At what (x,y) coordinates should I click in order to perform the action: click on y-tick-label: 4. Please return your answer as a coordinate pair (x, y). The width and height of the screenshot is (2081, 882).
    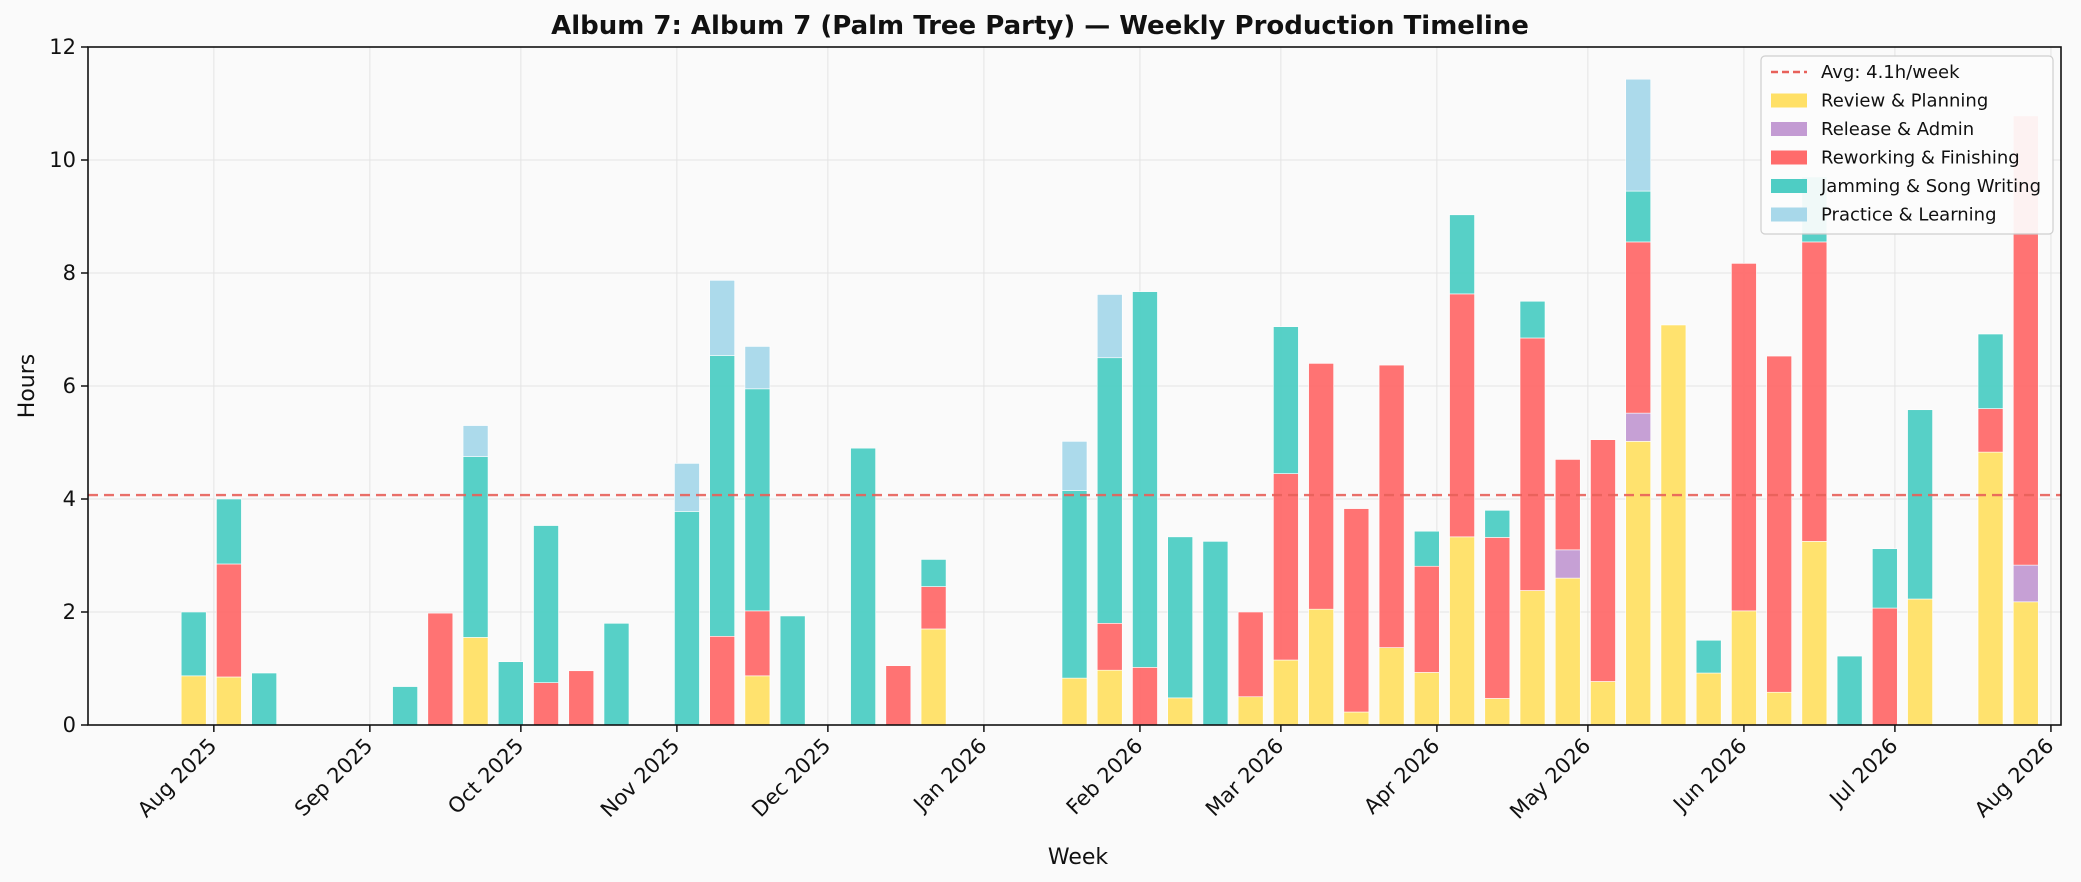
    Looking at the image, I should click on (69, 499).